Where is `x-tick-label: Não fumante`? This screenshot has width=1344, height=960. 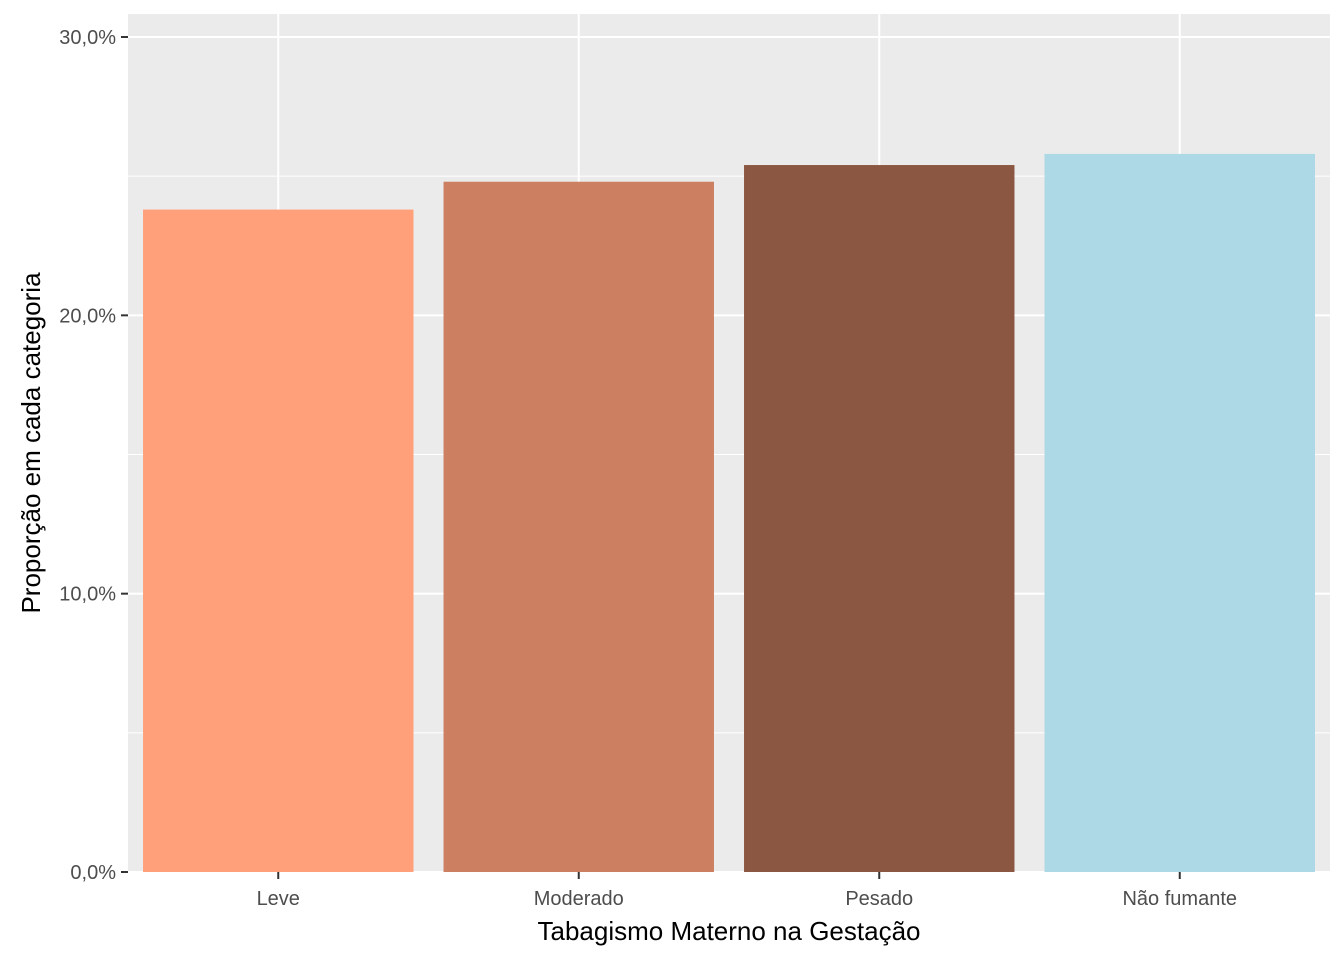 x-tick-label: Não fumante is located at coordinates (1179, 899).